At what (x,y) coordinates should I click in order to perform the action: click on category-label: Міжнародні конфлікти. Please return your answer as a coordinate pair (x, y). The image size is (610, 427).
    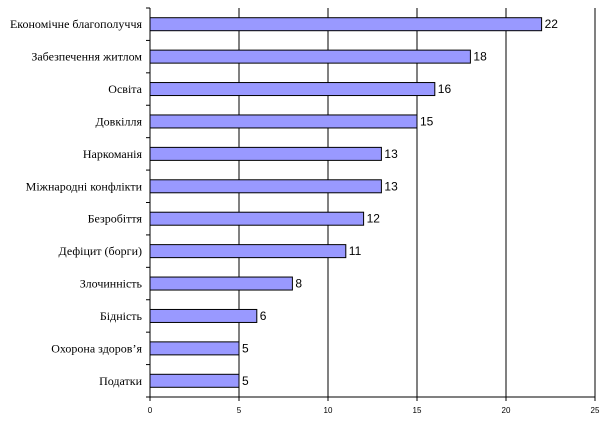
    Looking at the image, I should click on (84, 186).